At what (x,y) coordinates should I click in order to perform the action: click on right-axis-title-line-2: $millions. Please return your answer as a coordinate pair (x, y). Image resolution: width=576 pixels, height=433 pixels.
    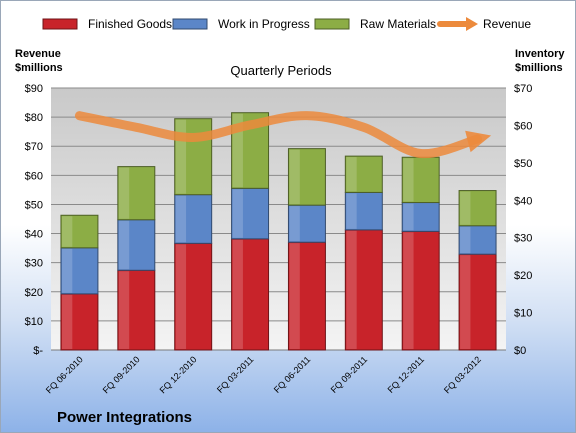
    Looking at the image, I should click on (539, 68).